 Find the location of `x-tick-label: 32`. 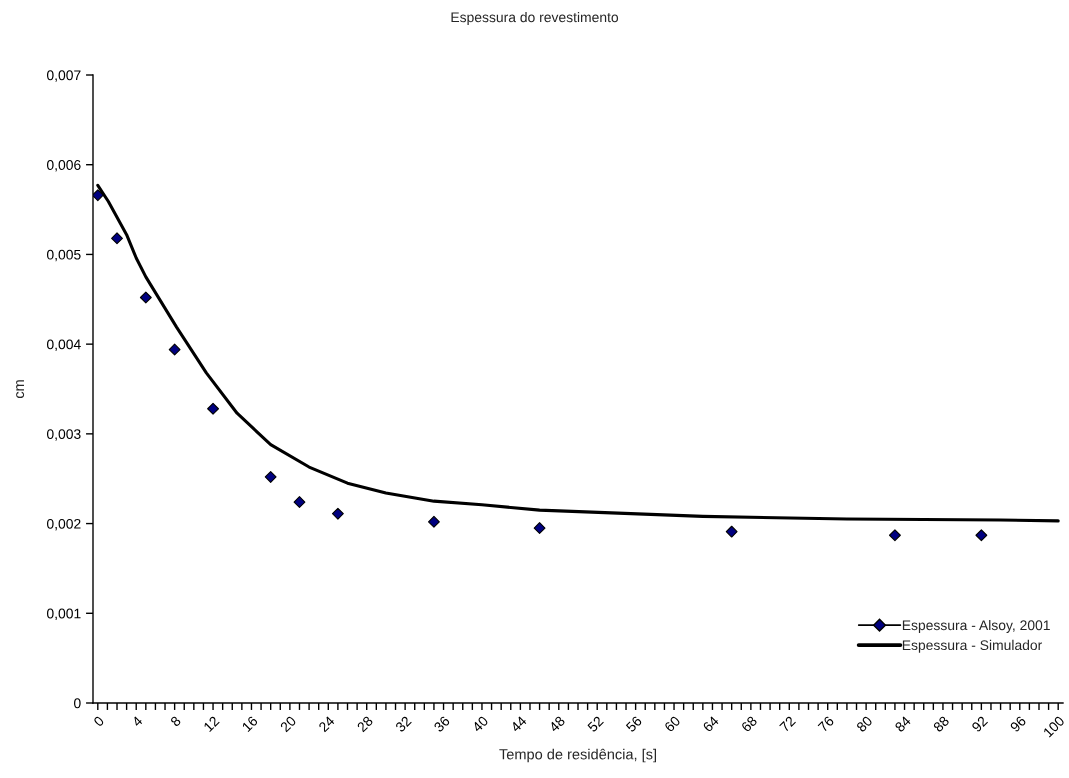

x-tick-label: 32 is located at coordinates (403, 724).